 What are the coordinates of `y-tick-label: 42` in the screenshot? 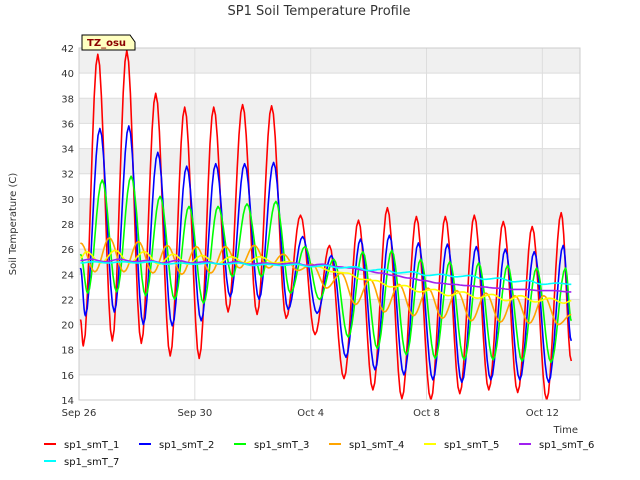 It's located at (67, 49).